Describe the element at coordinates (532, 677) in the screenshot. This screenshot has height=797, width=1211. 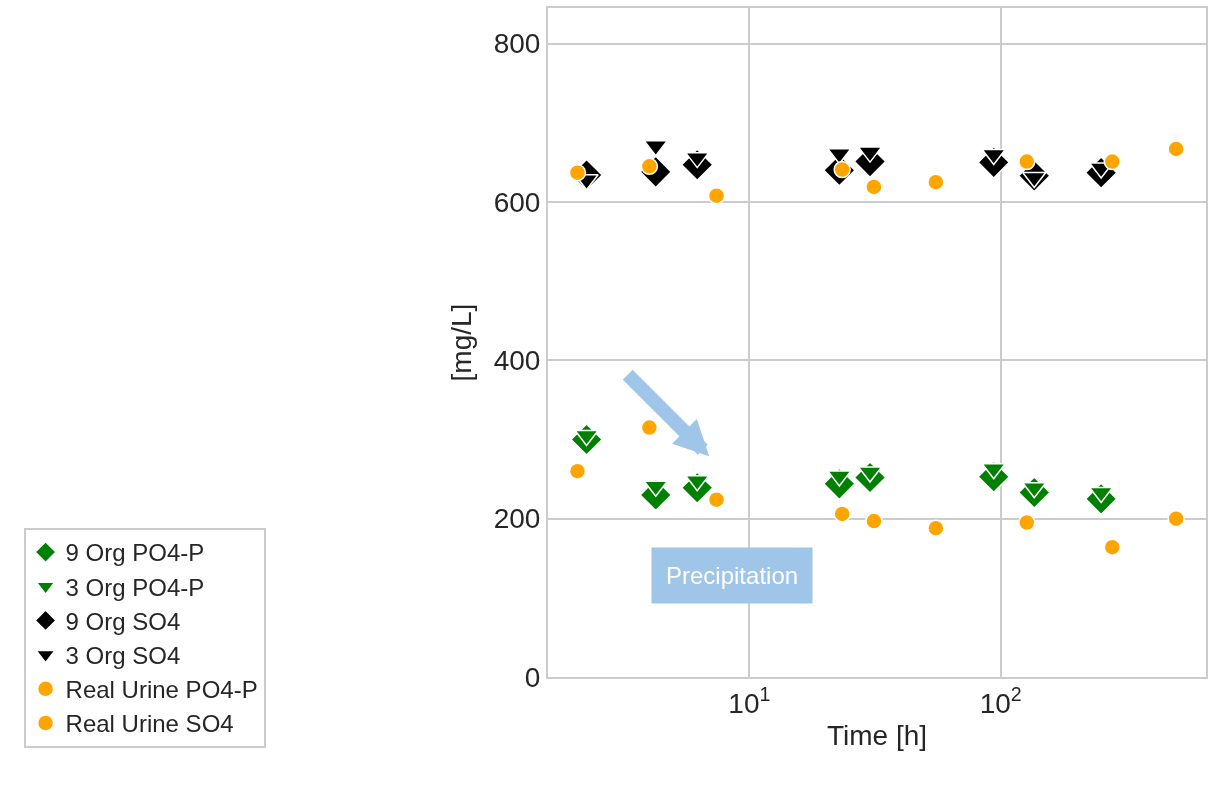
I see `y-tick-label: 0` at that location.